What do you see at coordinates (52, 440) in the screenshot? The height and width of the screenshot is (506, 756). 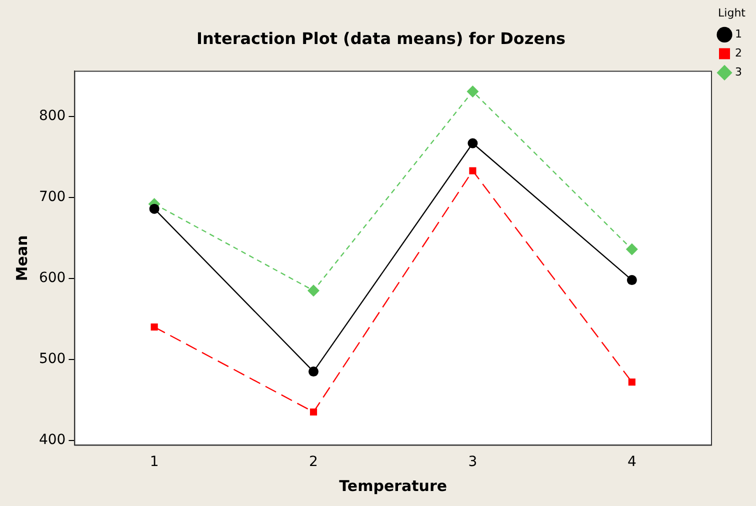 I see `y-tick-label: 400` at bounding box center [52, 440].